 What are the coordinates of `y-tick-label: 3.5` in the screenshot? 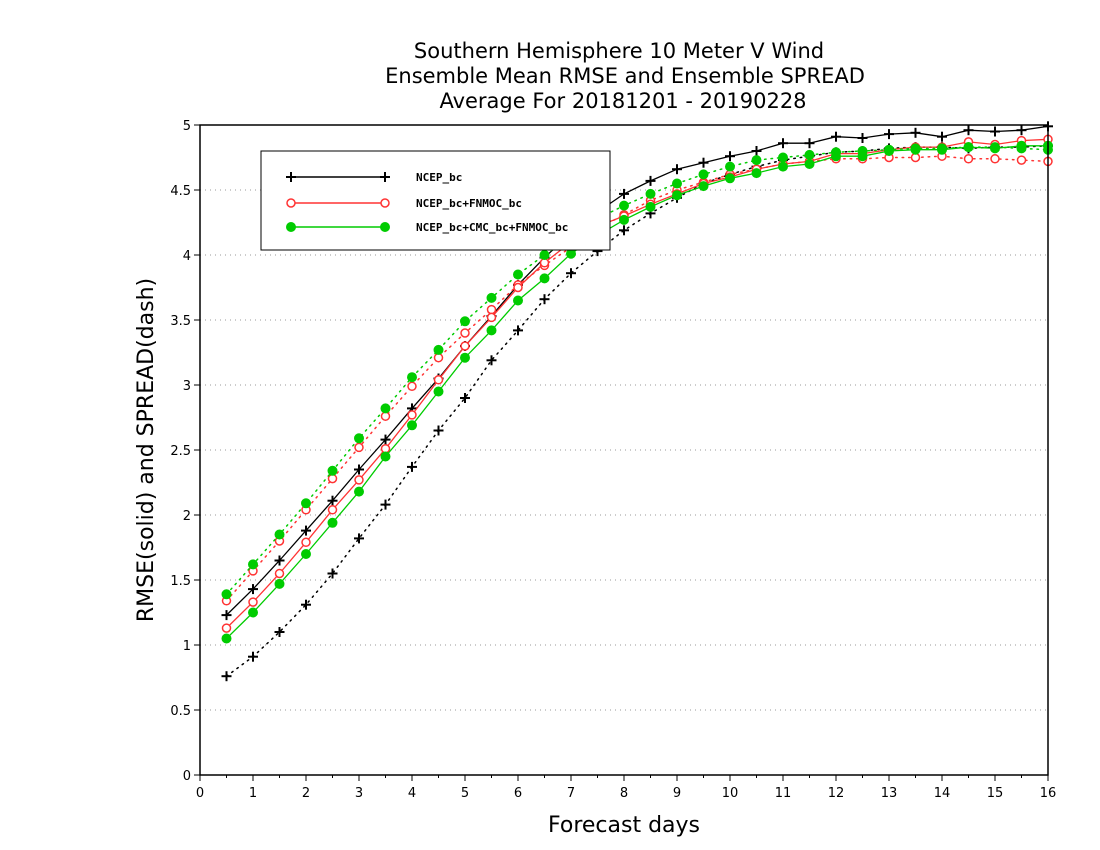 It's located at (180, 321).